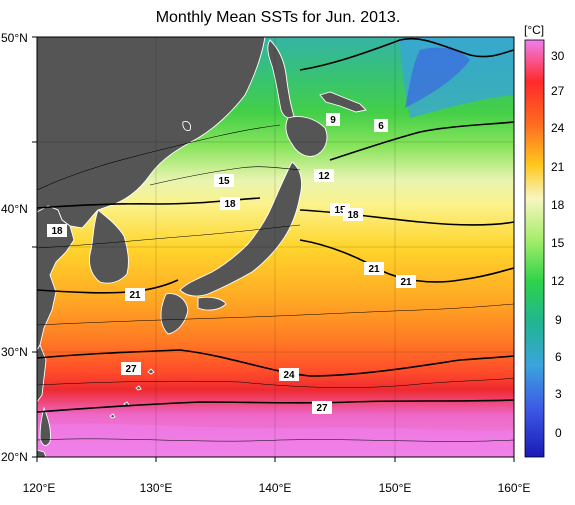 Image resolution: width=575 pixels, height=505 pixels. Describe the element at coordinates (14, 209) in the screenshot. I see `y-tick-label: 40°N` at that location.